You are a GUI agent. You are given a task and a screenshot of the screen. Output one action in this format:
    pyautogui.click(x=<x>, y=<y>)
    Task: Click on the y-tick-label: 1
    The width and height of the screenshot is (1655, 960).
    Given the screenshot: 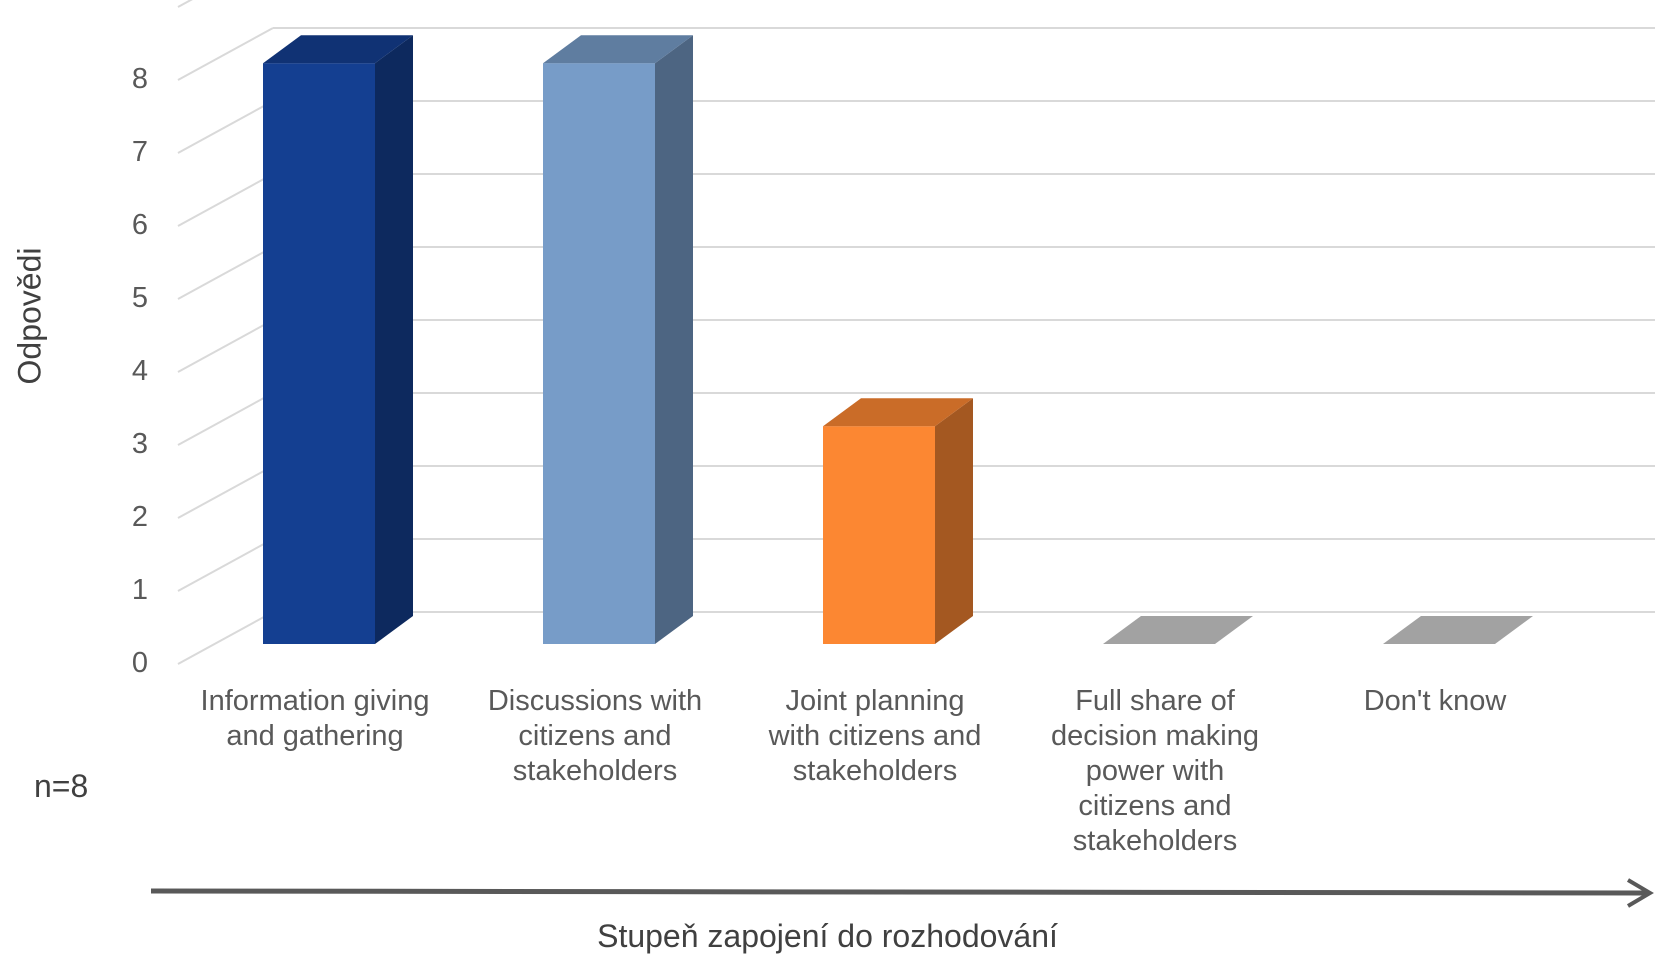 What is the action you would take?
    pyautogui.click(x=139, y=590)
    